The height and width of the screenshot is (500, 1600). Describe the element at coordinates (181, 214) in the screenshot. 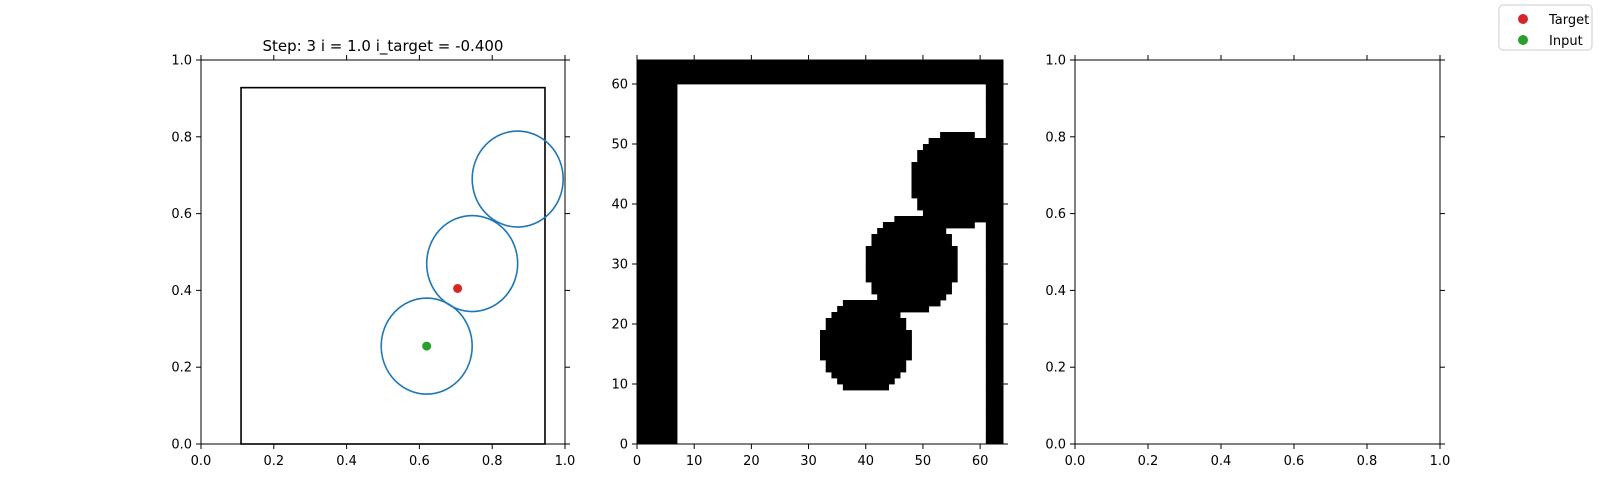

I see `y-tick-label: 0.6` at that location.